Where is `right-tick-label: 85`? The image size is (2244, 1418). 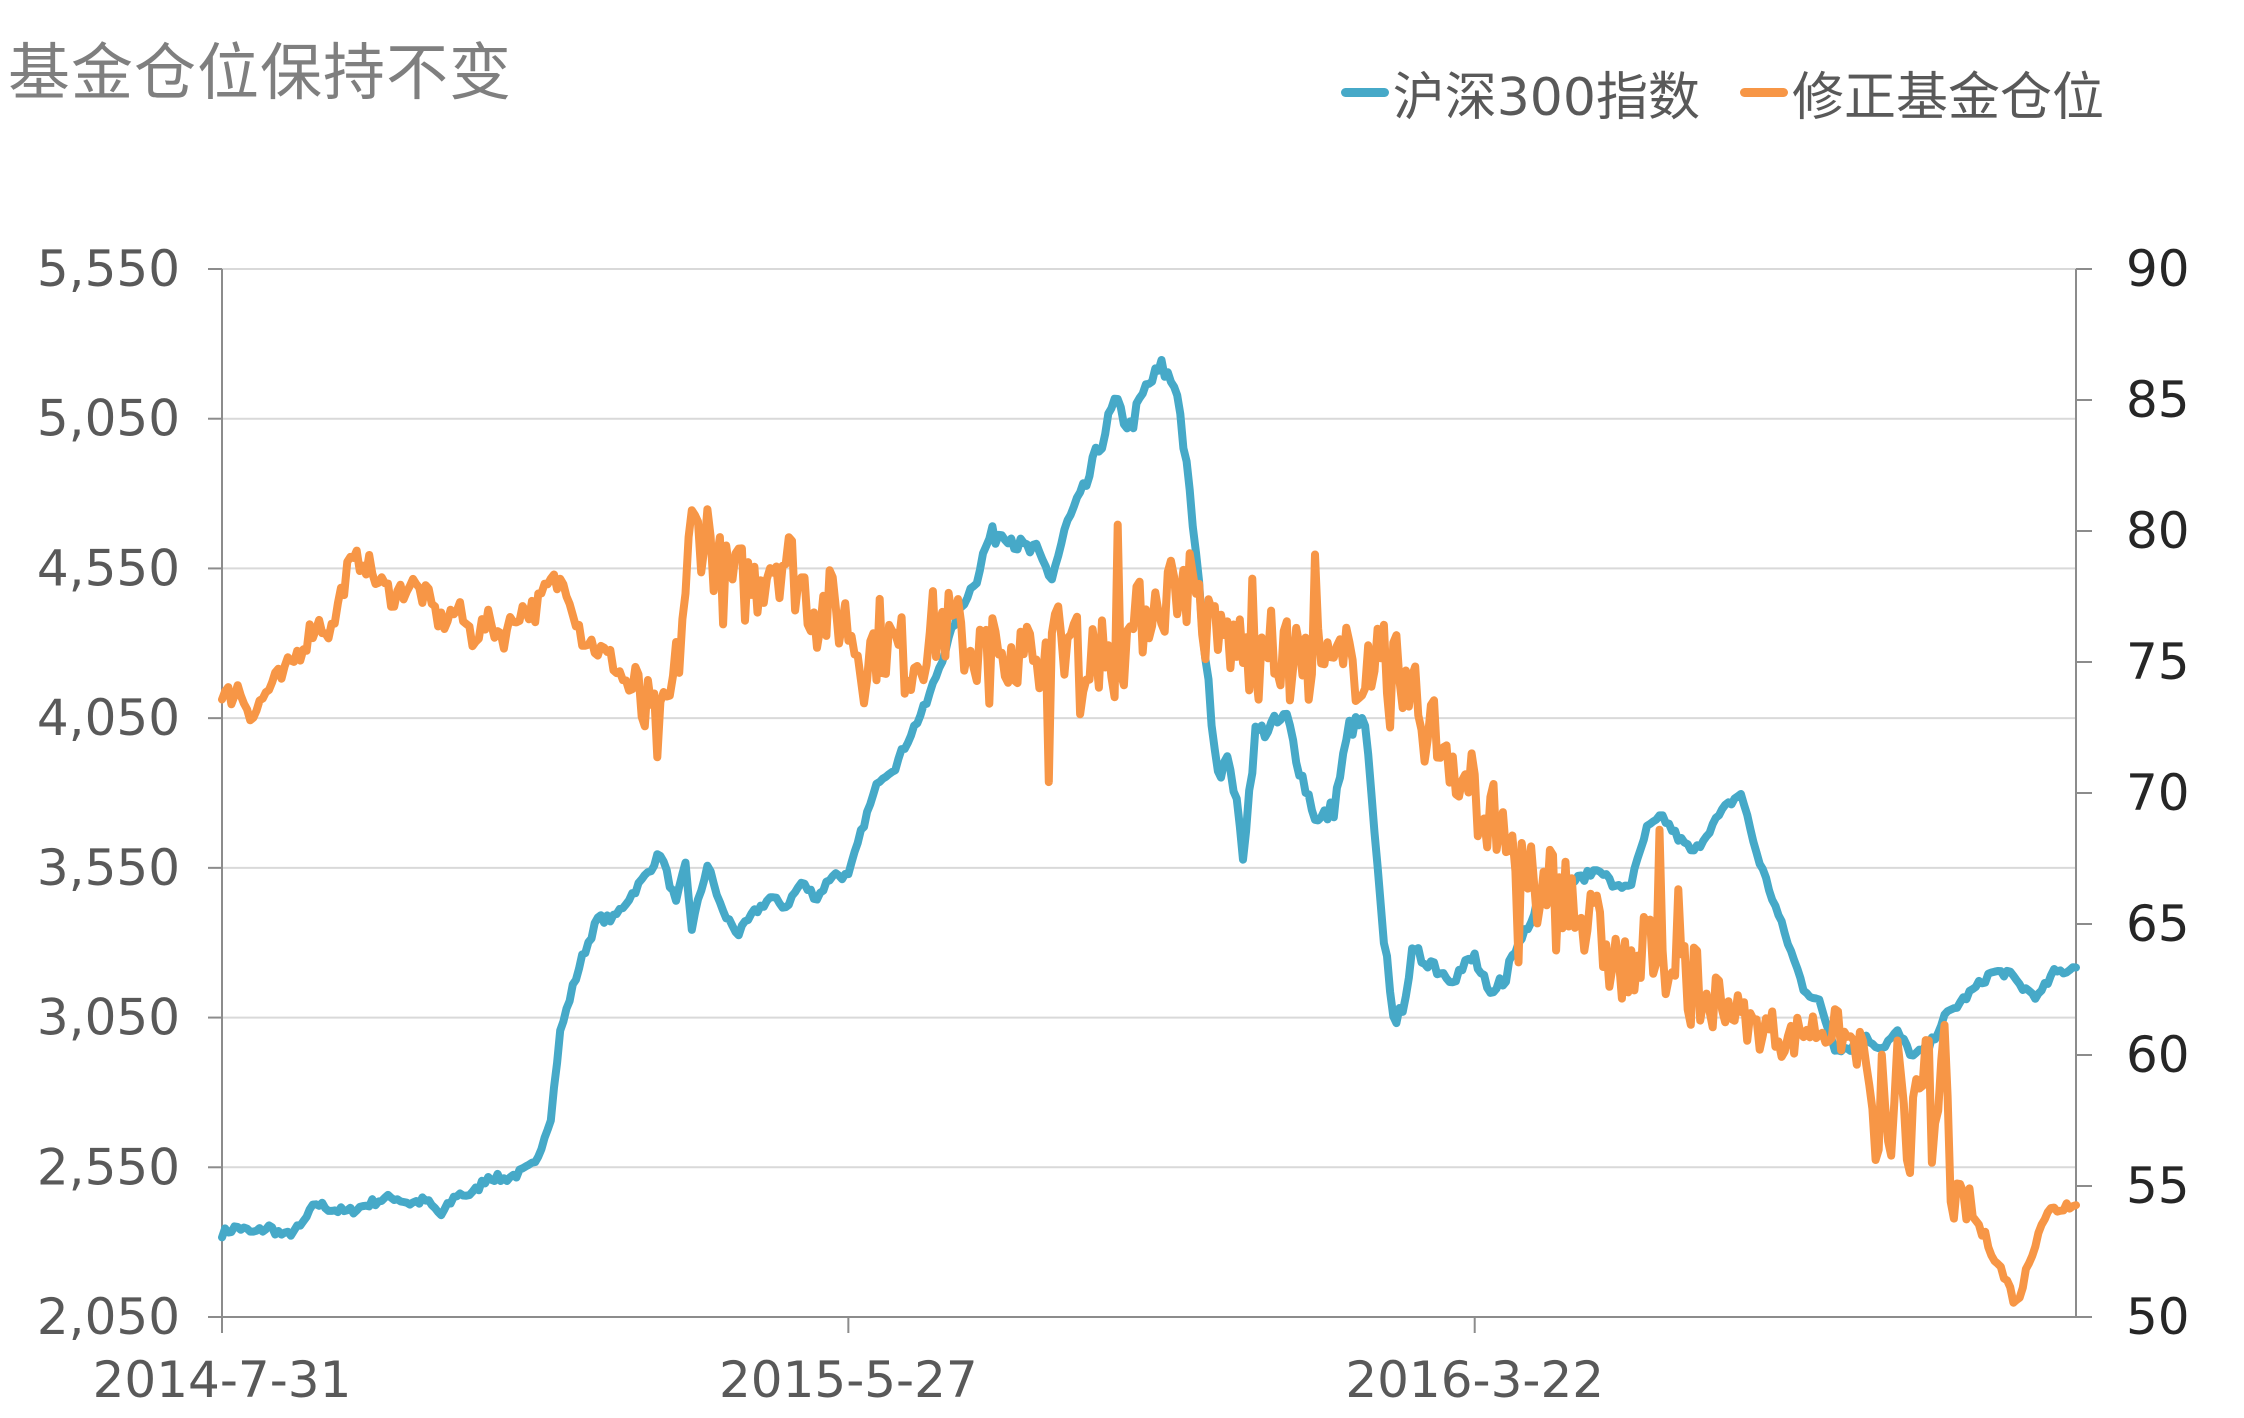 right-tick-label: 85 is located at coordinates (2158, 400).